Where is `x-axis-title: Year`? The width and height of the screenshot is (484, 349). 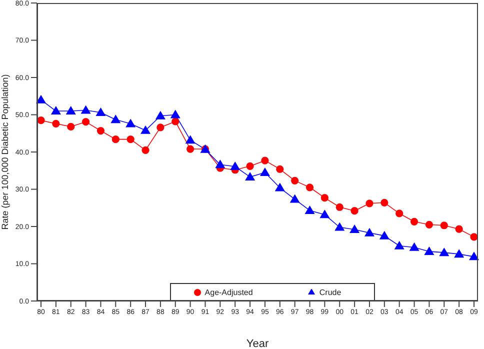
x-axis-title: Year is located at coordinates (257, 343).